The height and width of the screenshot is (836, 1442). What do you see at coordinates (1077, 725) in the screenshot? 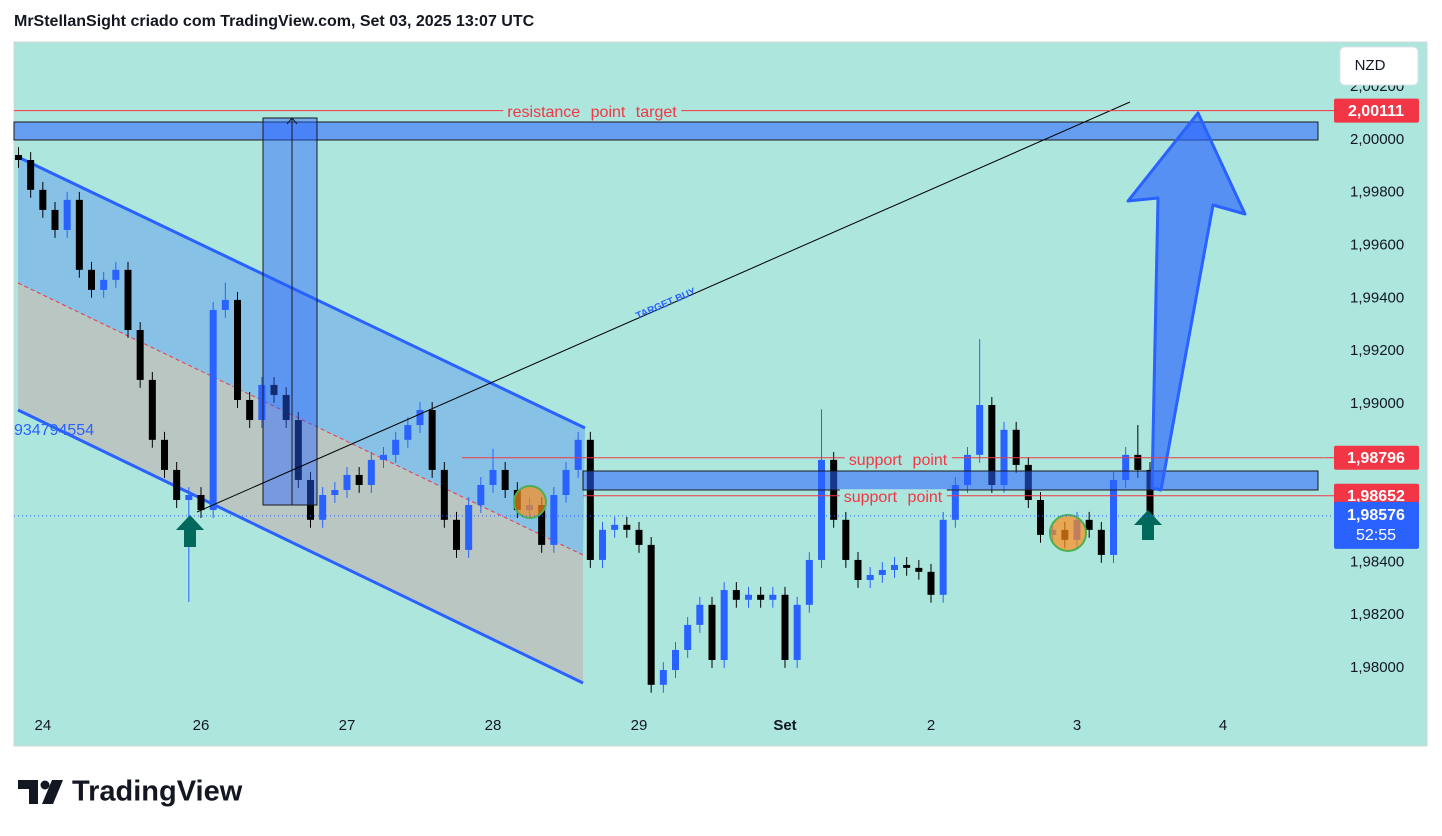
I see `x-tick-label: 3` at bounding box center [1077, 725].